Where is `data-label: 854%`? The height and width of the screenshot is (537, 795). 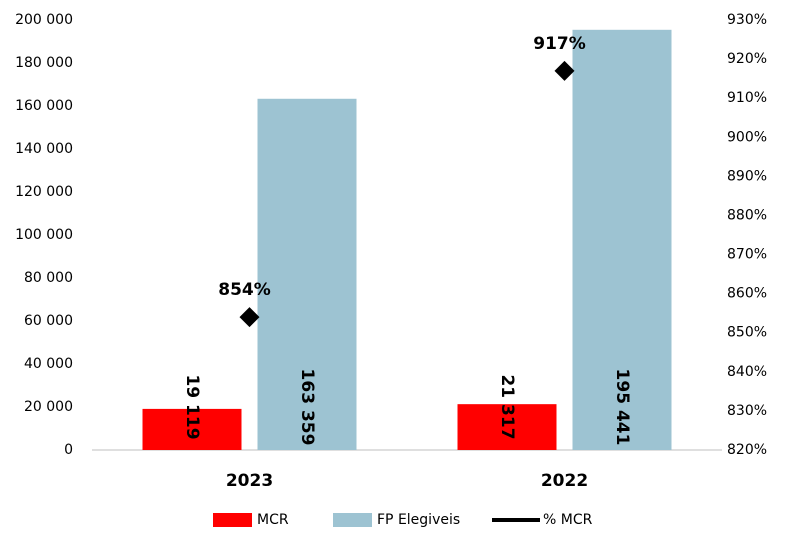
data-label: 854% is located at coordinates (244, 290).